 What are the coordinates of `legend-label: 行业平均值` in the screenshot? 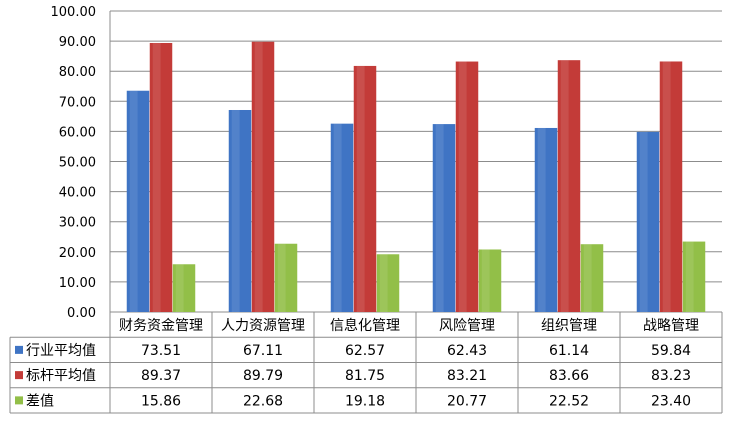 It's located at (61, 351).